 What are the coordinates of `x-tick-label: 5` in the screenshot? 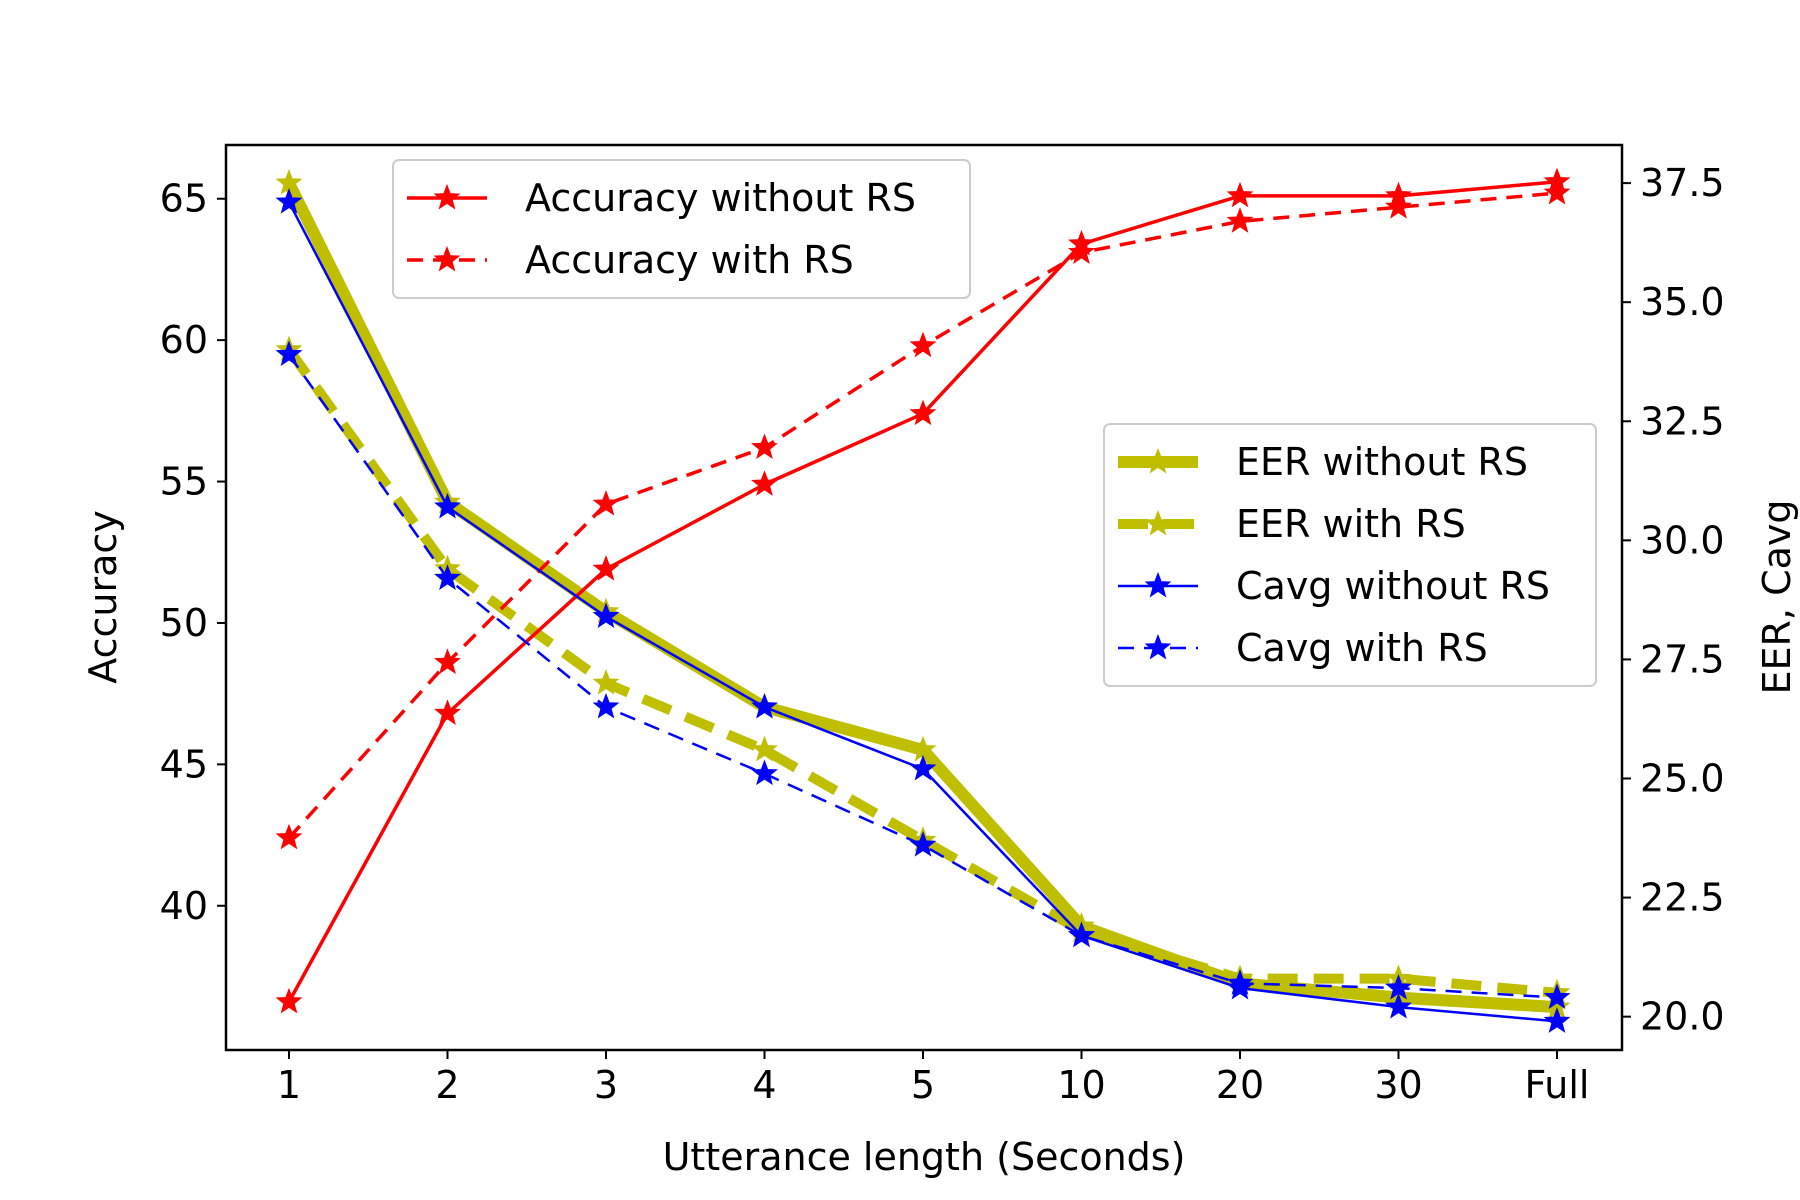 It's located at (923, 1085).